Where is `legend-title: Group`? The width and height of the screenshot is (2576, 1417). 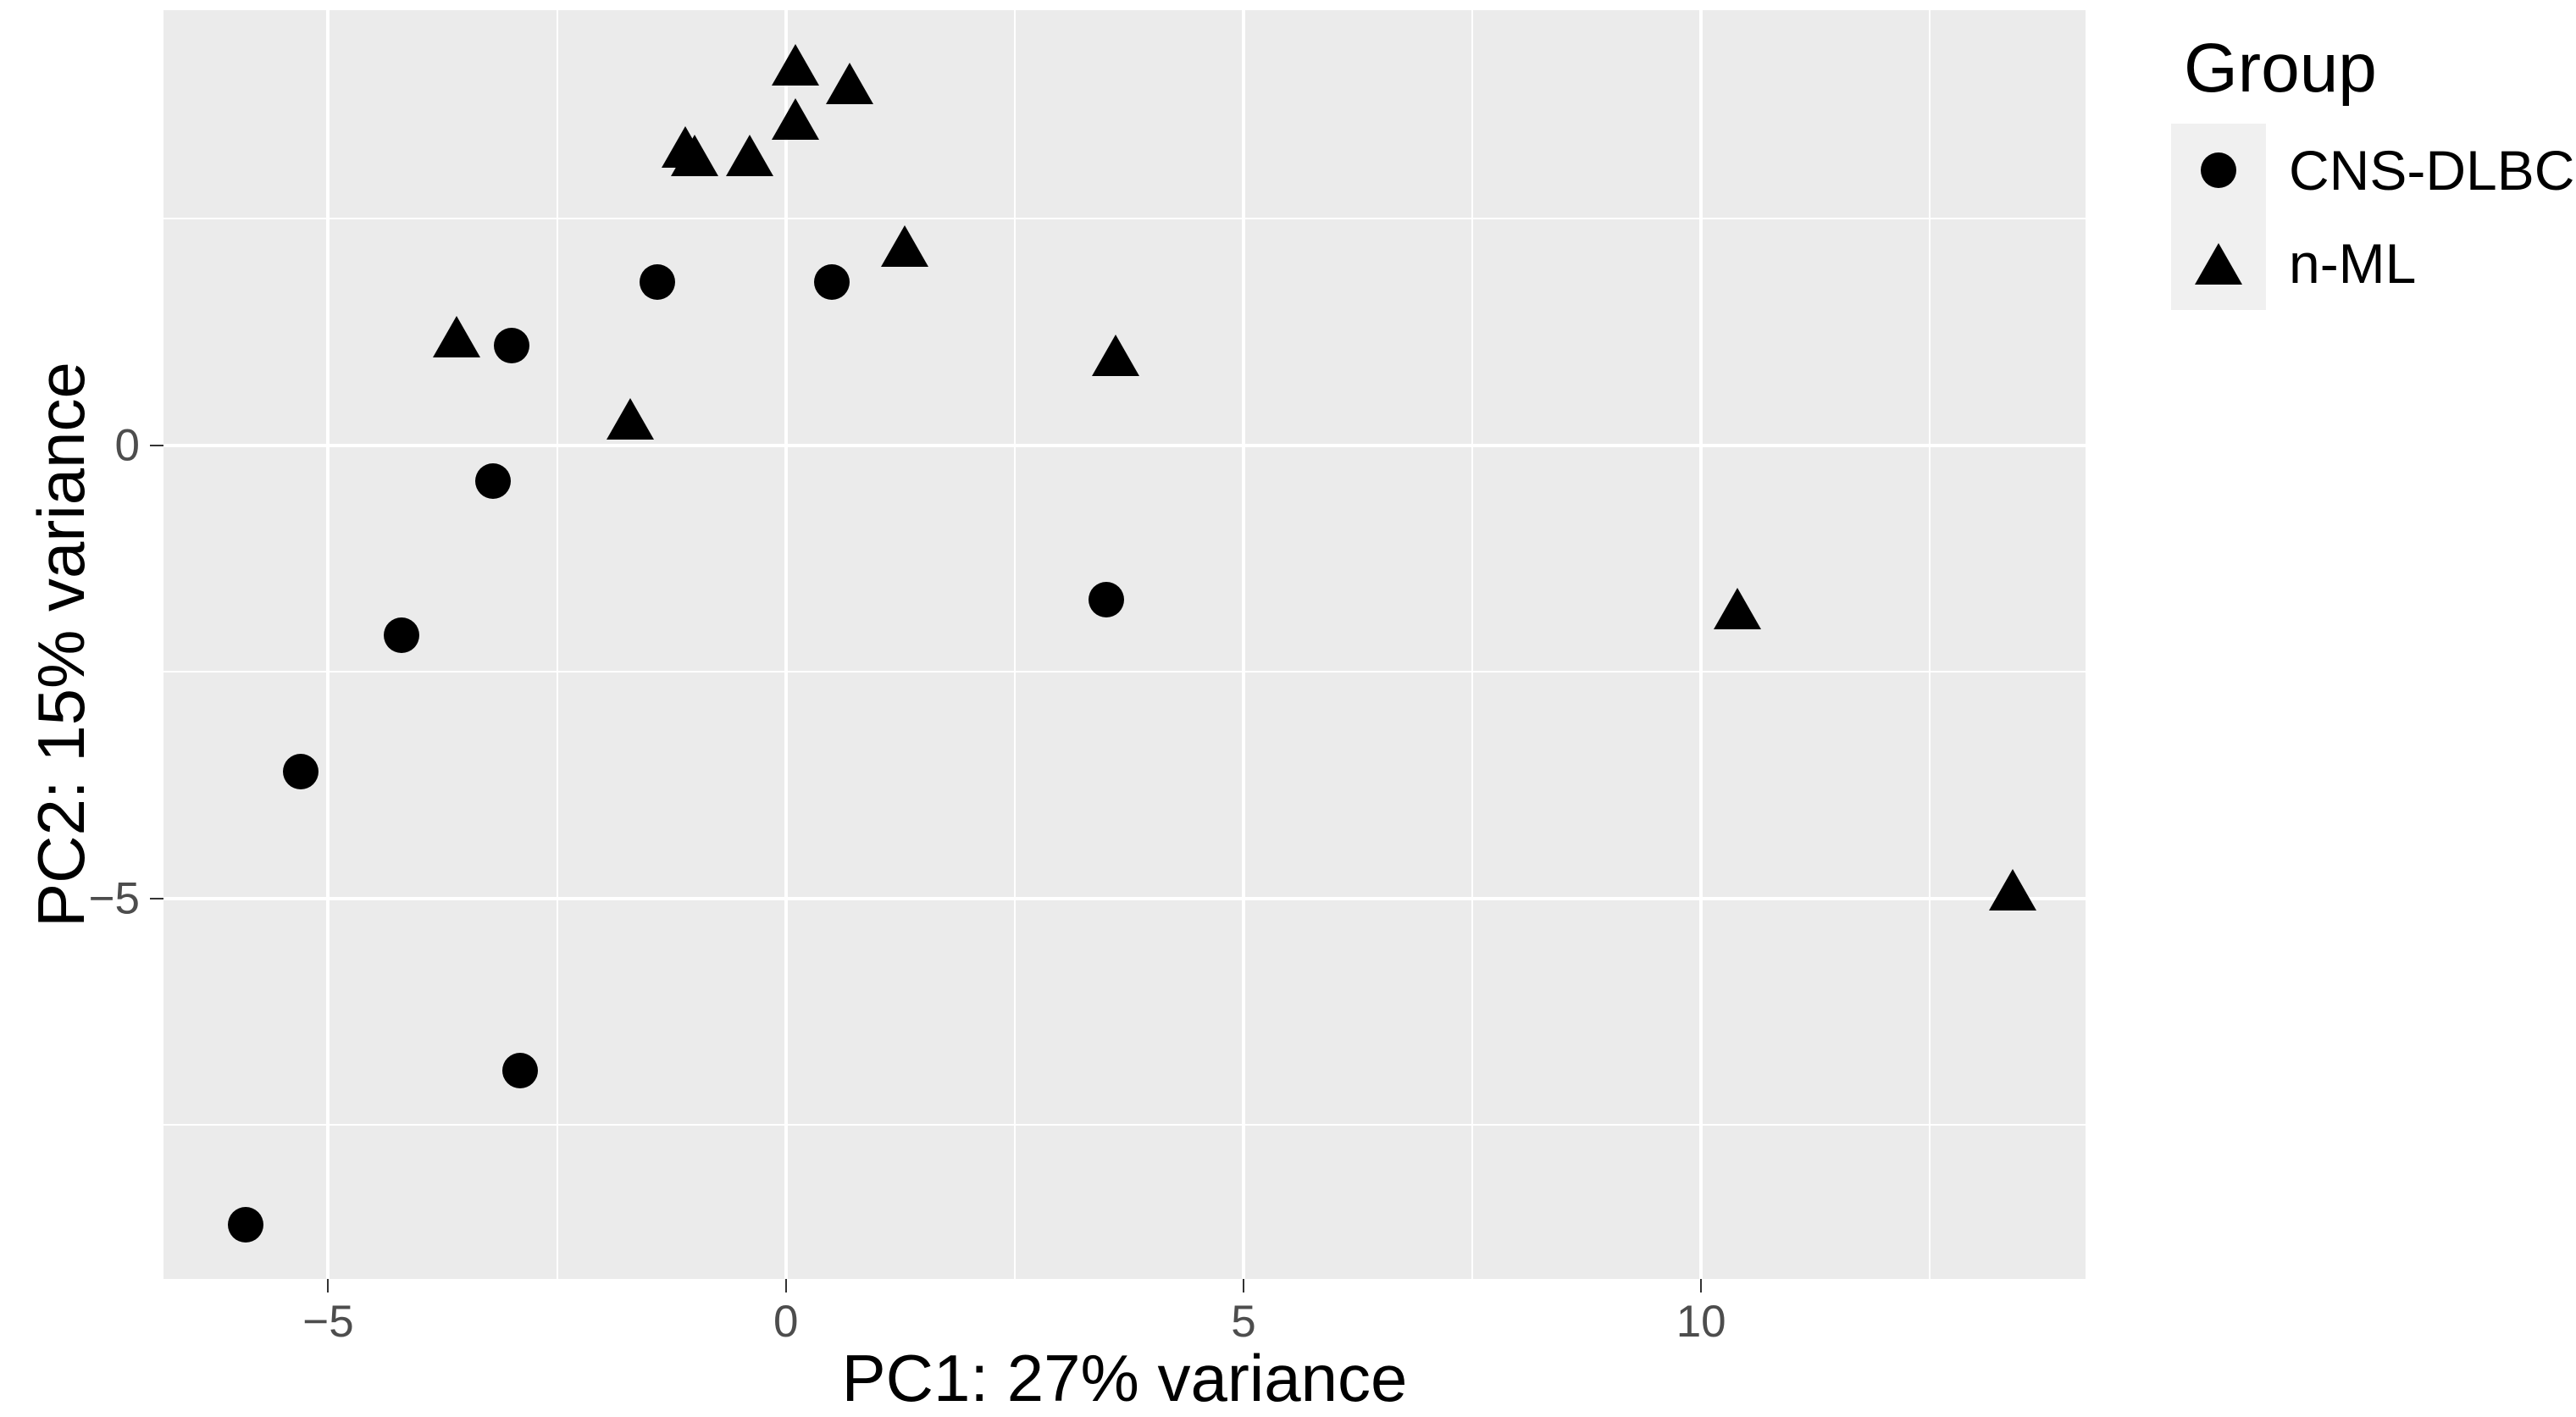
legend-title: Group is located at coordinates (2280, 68).